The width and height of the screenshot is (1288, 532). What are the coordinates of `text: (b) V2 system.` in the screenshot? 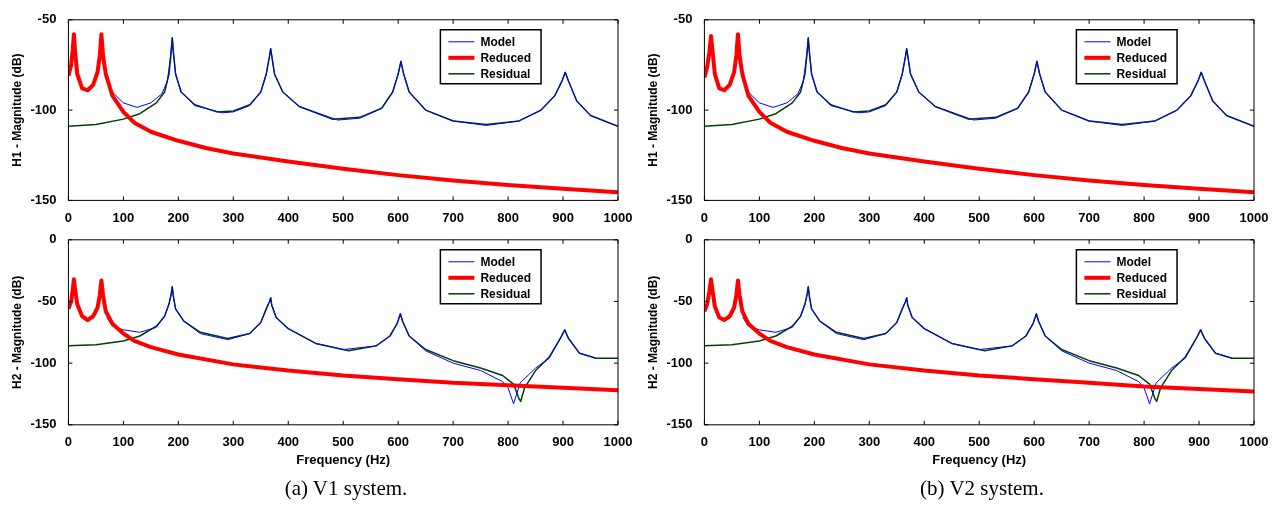 It's located at (982, 488).